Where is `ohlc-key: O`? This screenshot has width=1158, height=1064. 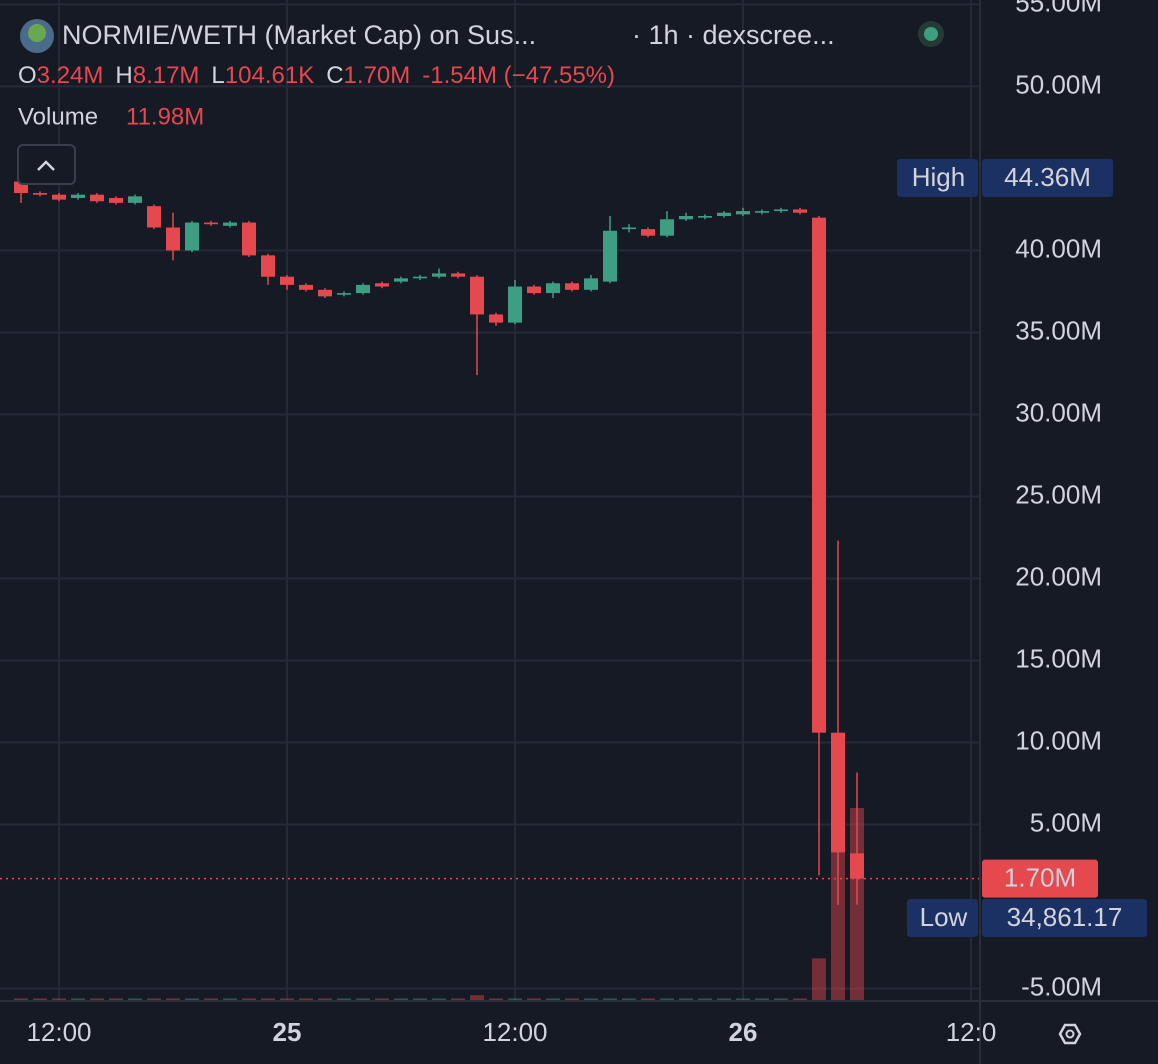 ohlc-key: O is located at coordinates (27, 75).